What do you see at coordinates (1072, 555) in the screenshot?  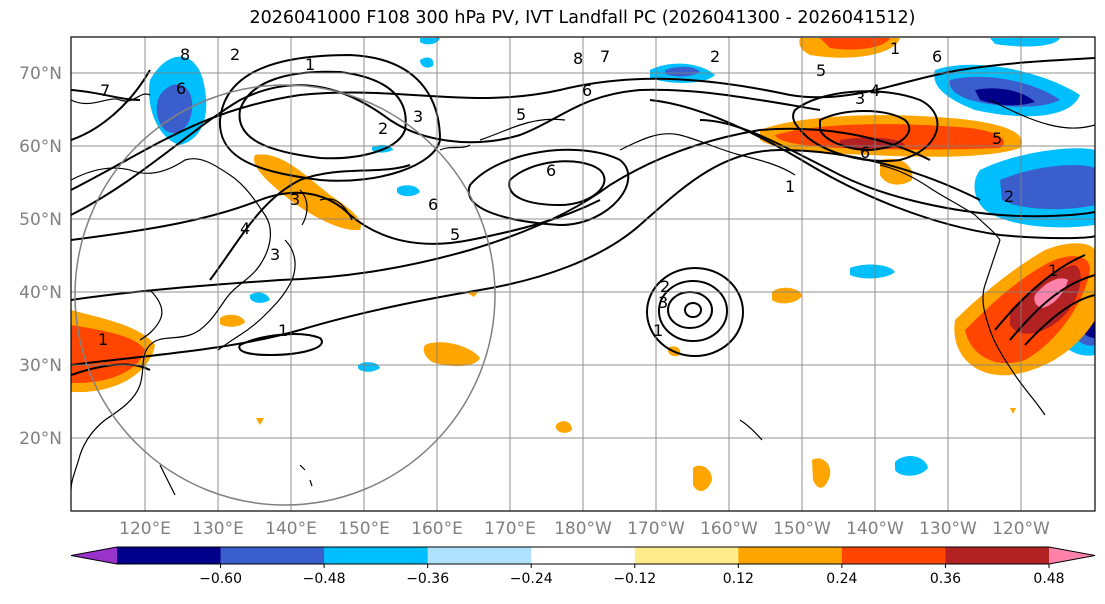 I see `colorbar-extend-high` at bounding box center [1072, 555].